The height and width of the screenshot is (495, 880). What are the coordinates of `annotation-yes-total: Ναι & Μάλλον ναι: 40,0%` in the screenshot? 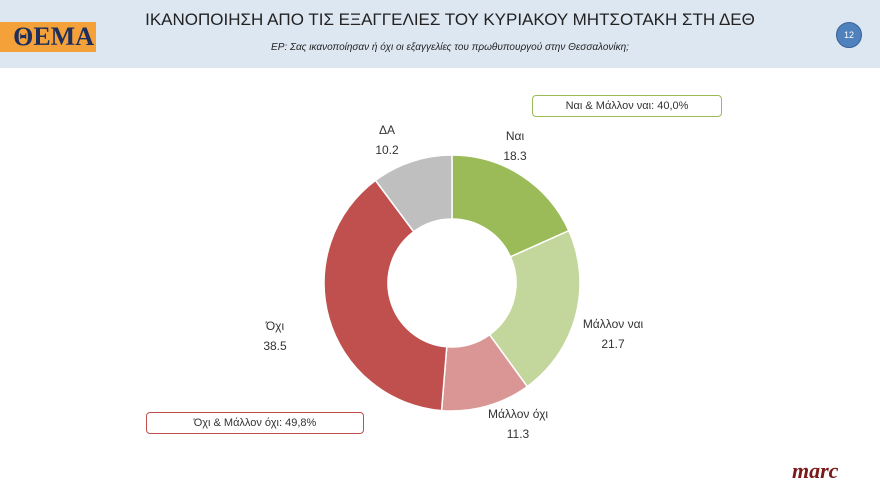 It's located at (627, 106).